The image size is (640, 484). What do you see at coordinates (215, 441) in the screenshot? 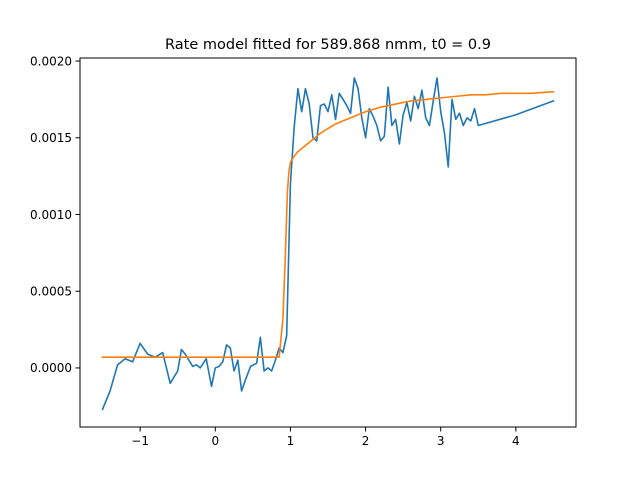
I see `x-tick-label: 0` at bounding box center [215, 441].